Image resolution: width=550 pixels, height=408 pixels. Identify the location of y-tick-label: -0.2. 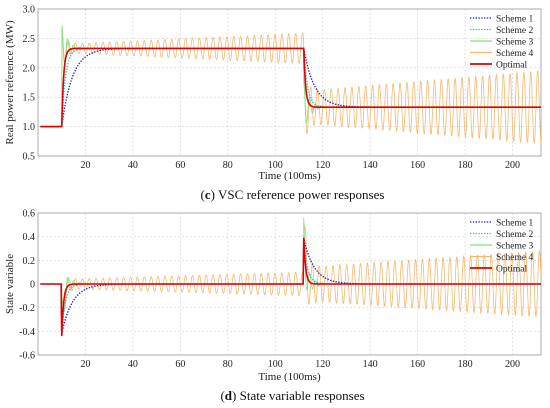
(27, 308).